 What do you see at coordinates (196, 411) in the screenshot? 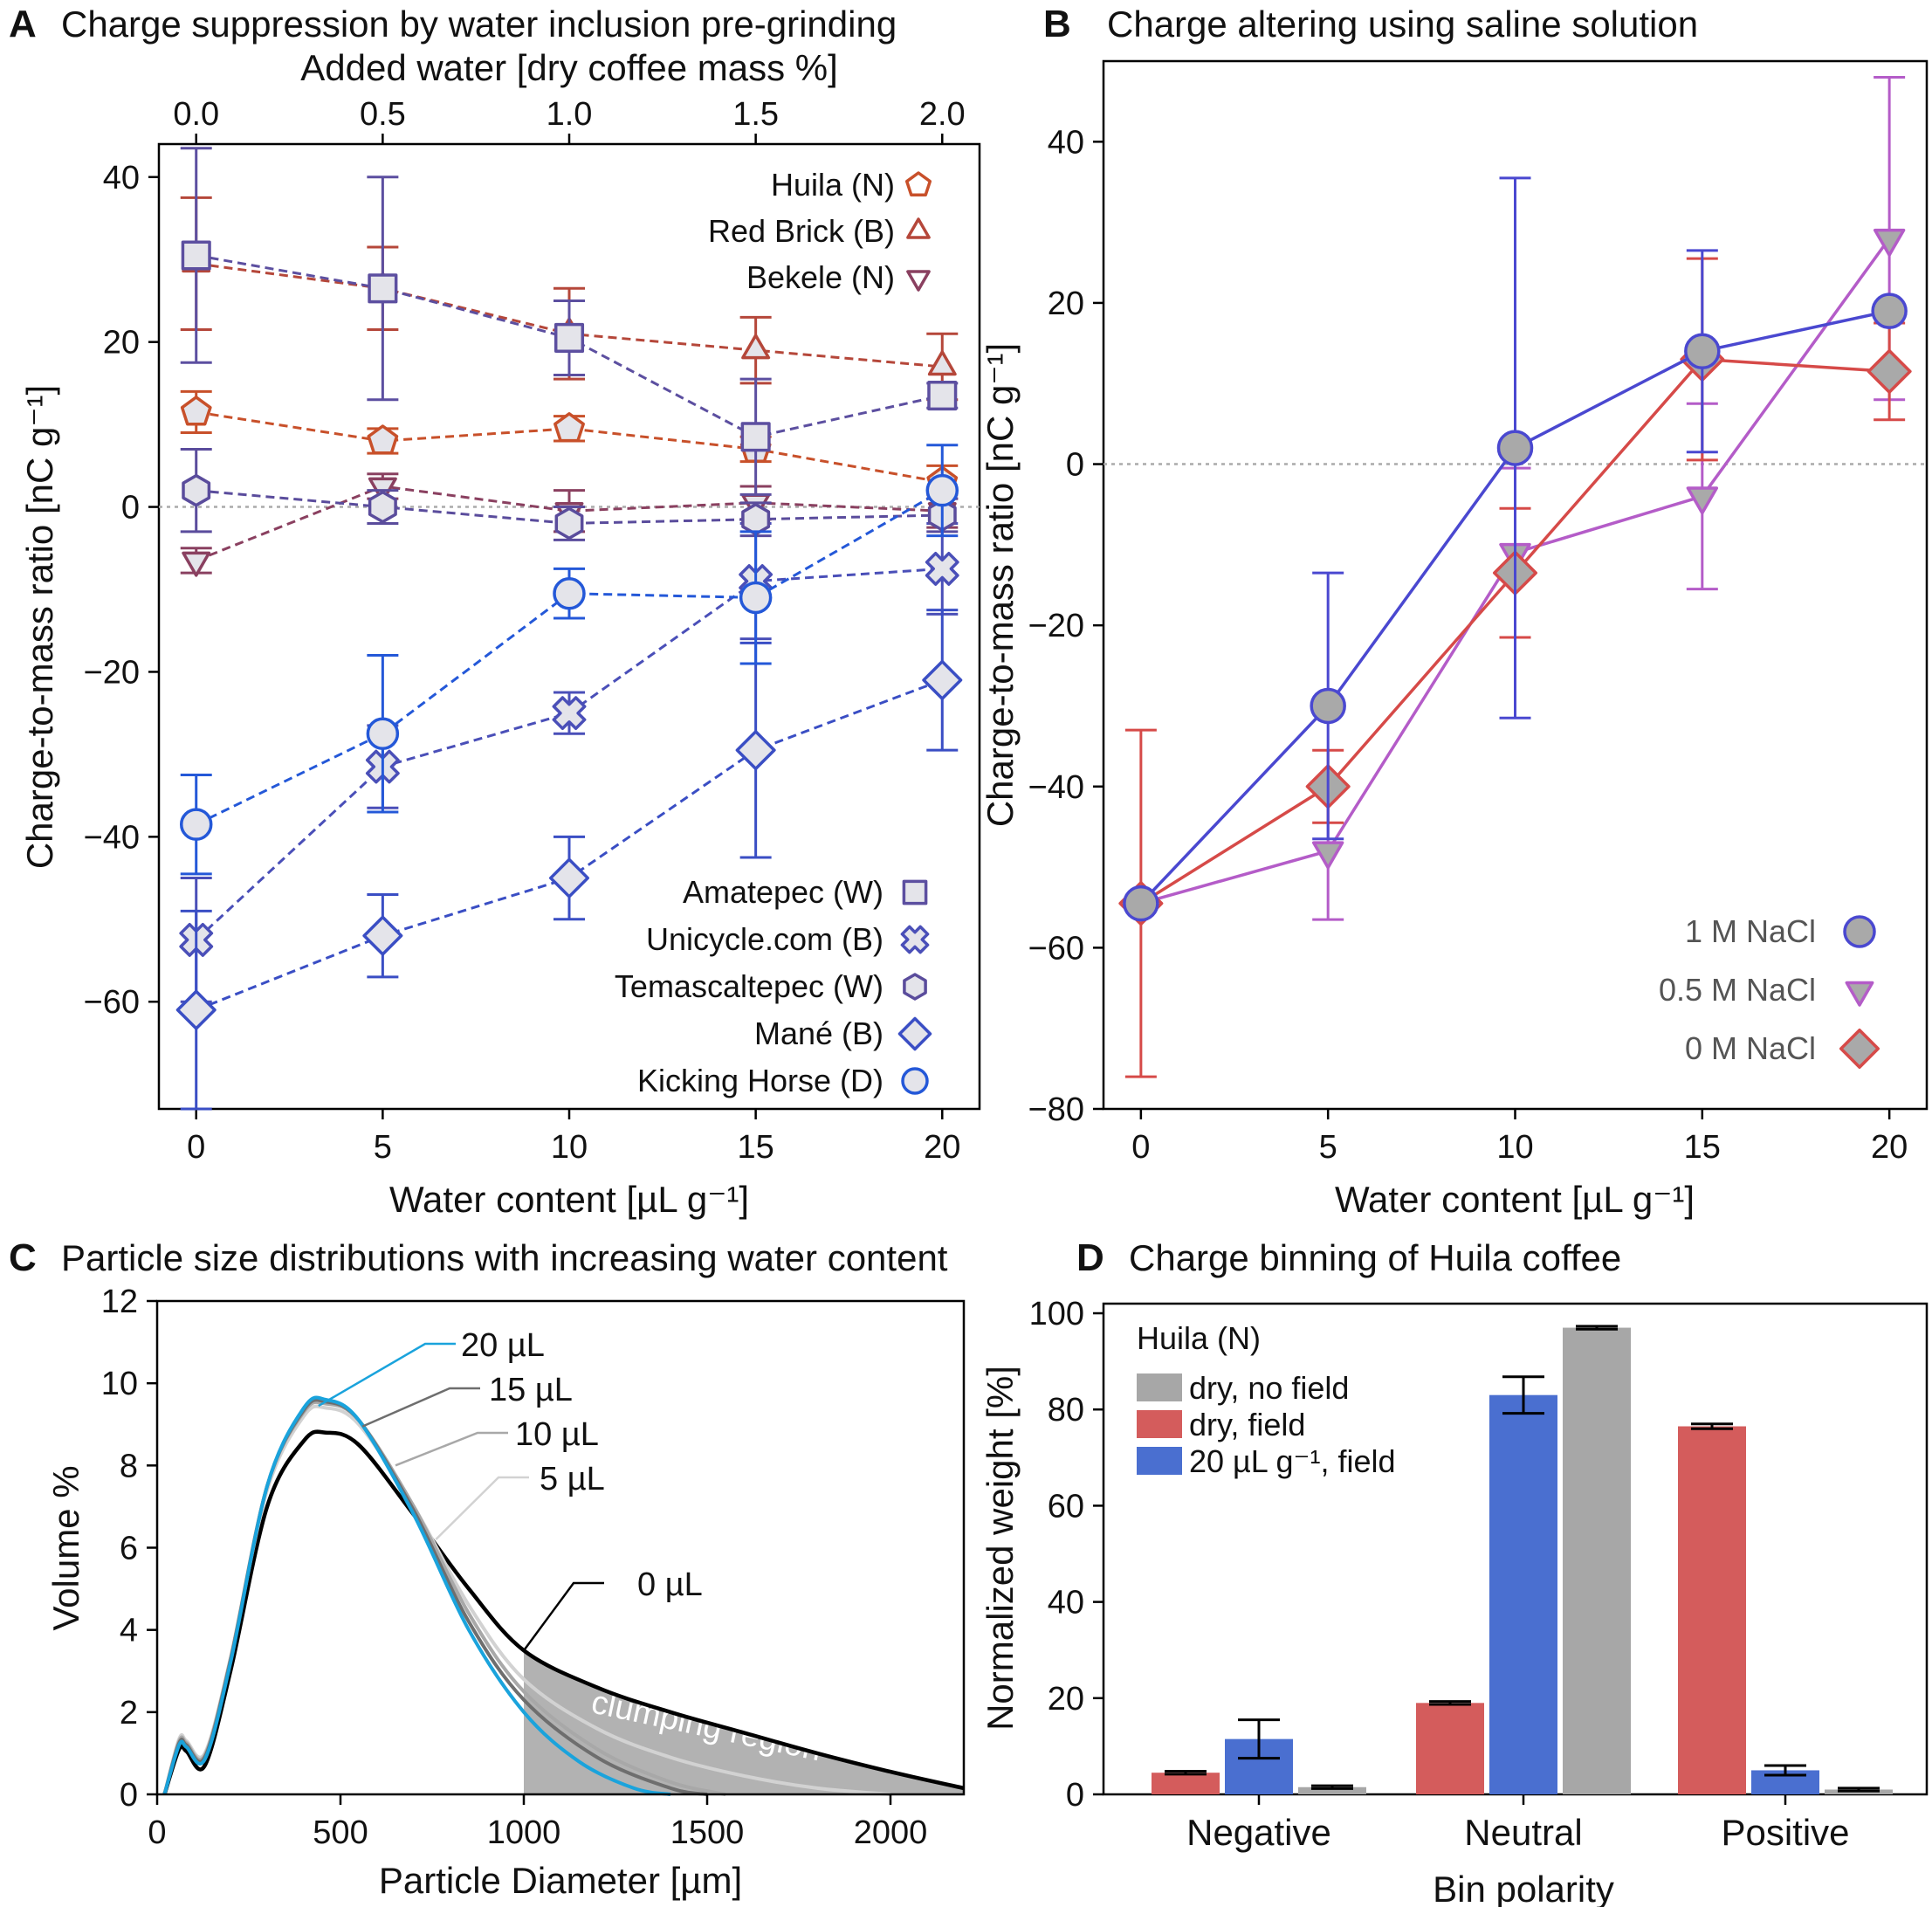
I see `a-point-huila-n` at bounding box center [196, 411].